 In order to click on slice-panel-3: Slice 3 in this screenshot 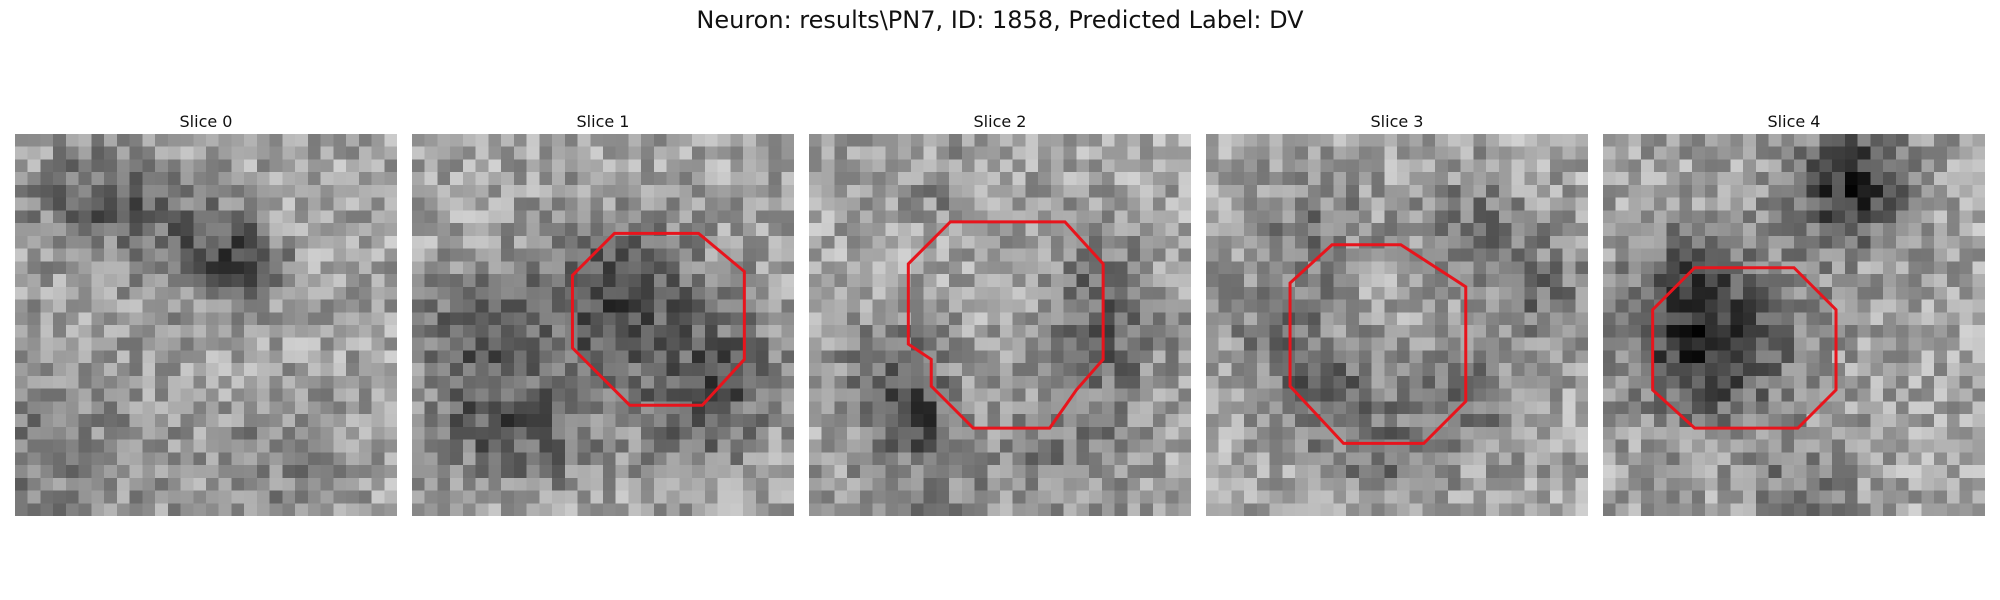, I will do `click(1397, 313)`.